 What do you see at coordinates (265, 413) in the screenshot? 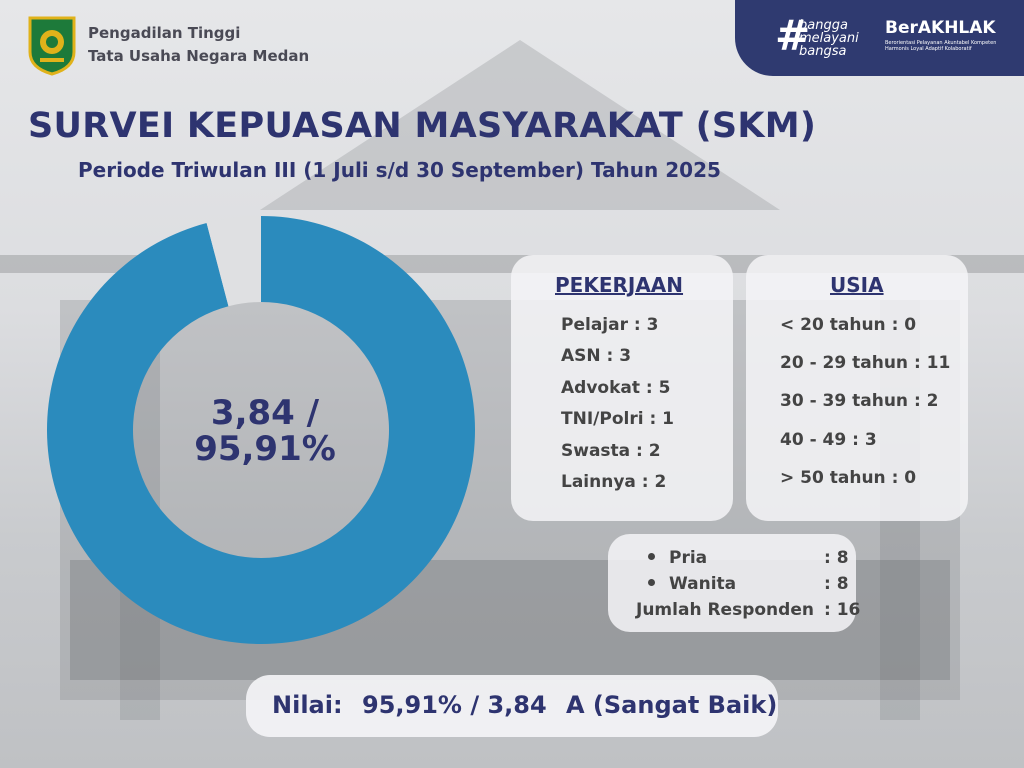
I see `center-label-line-1: 3,84 /` at bounding box center [265, 413].